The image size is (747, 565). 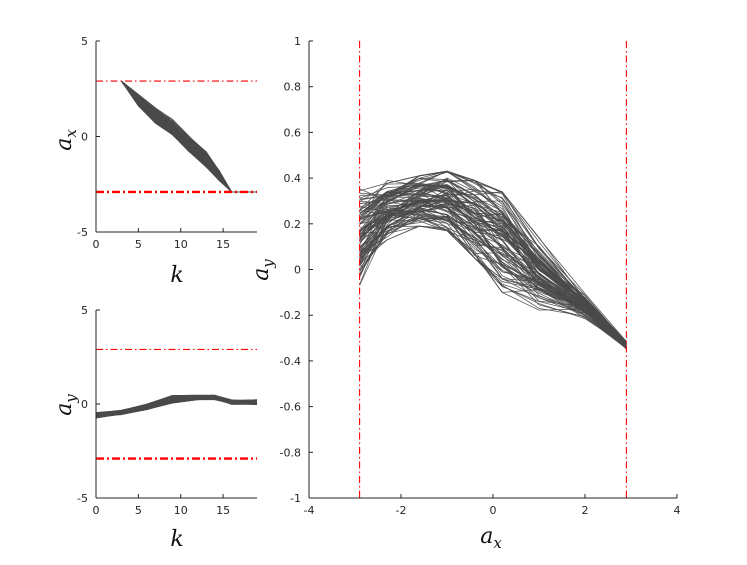 What do you see at coordinates (290, 452) in the screenshot?
I see `y-tick-label: -0.8` at bounding box center [290, 452].